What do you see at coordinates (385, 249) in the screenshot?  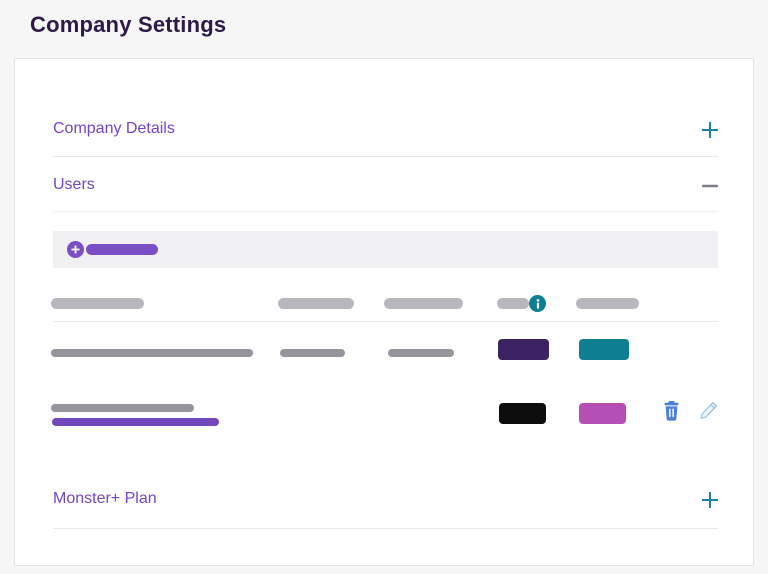 I see `add-user-banner` at bounding box center [385, 249].